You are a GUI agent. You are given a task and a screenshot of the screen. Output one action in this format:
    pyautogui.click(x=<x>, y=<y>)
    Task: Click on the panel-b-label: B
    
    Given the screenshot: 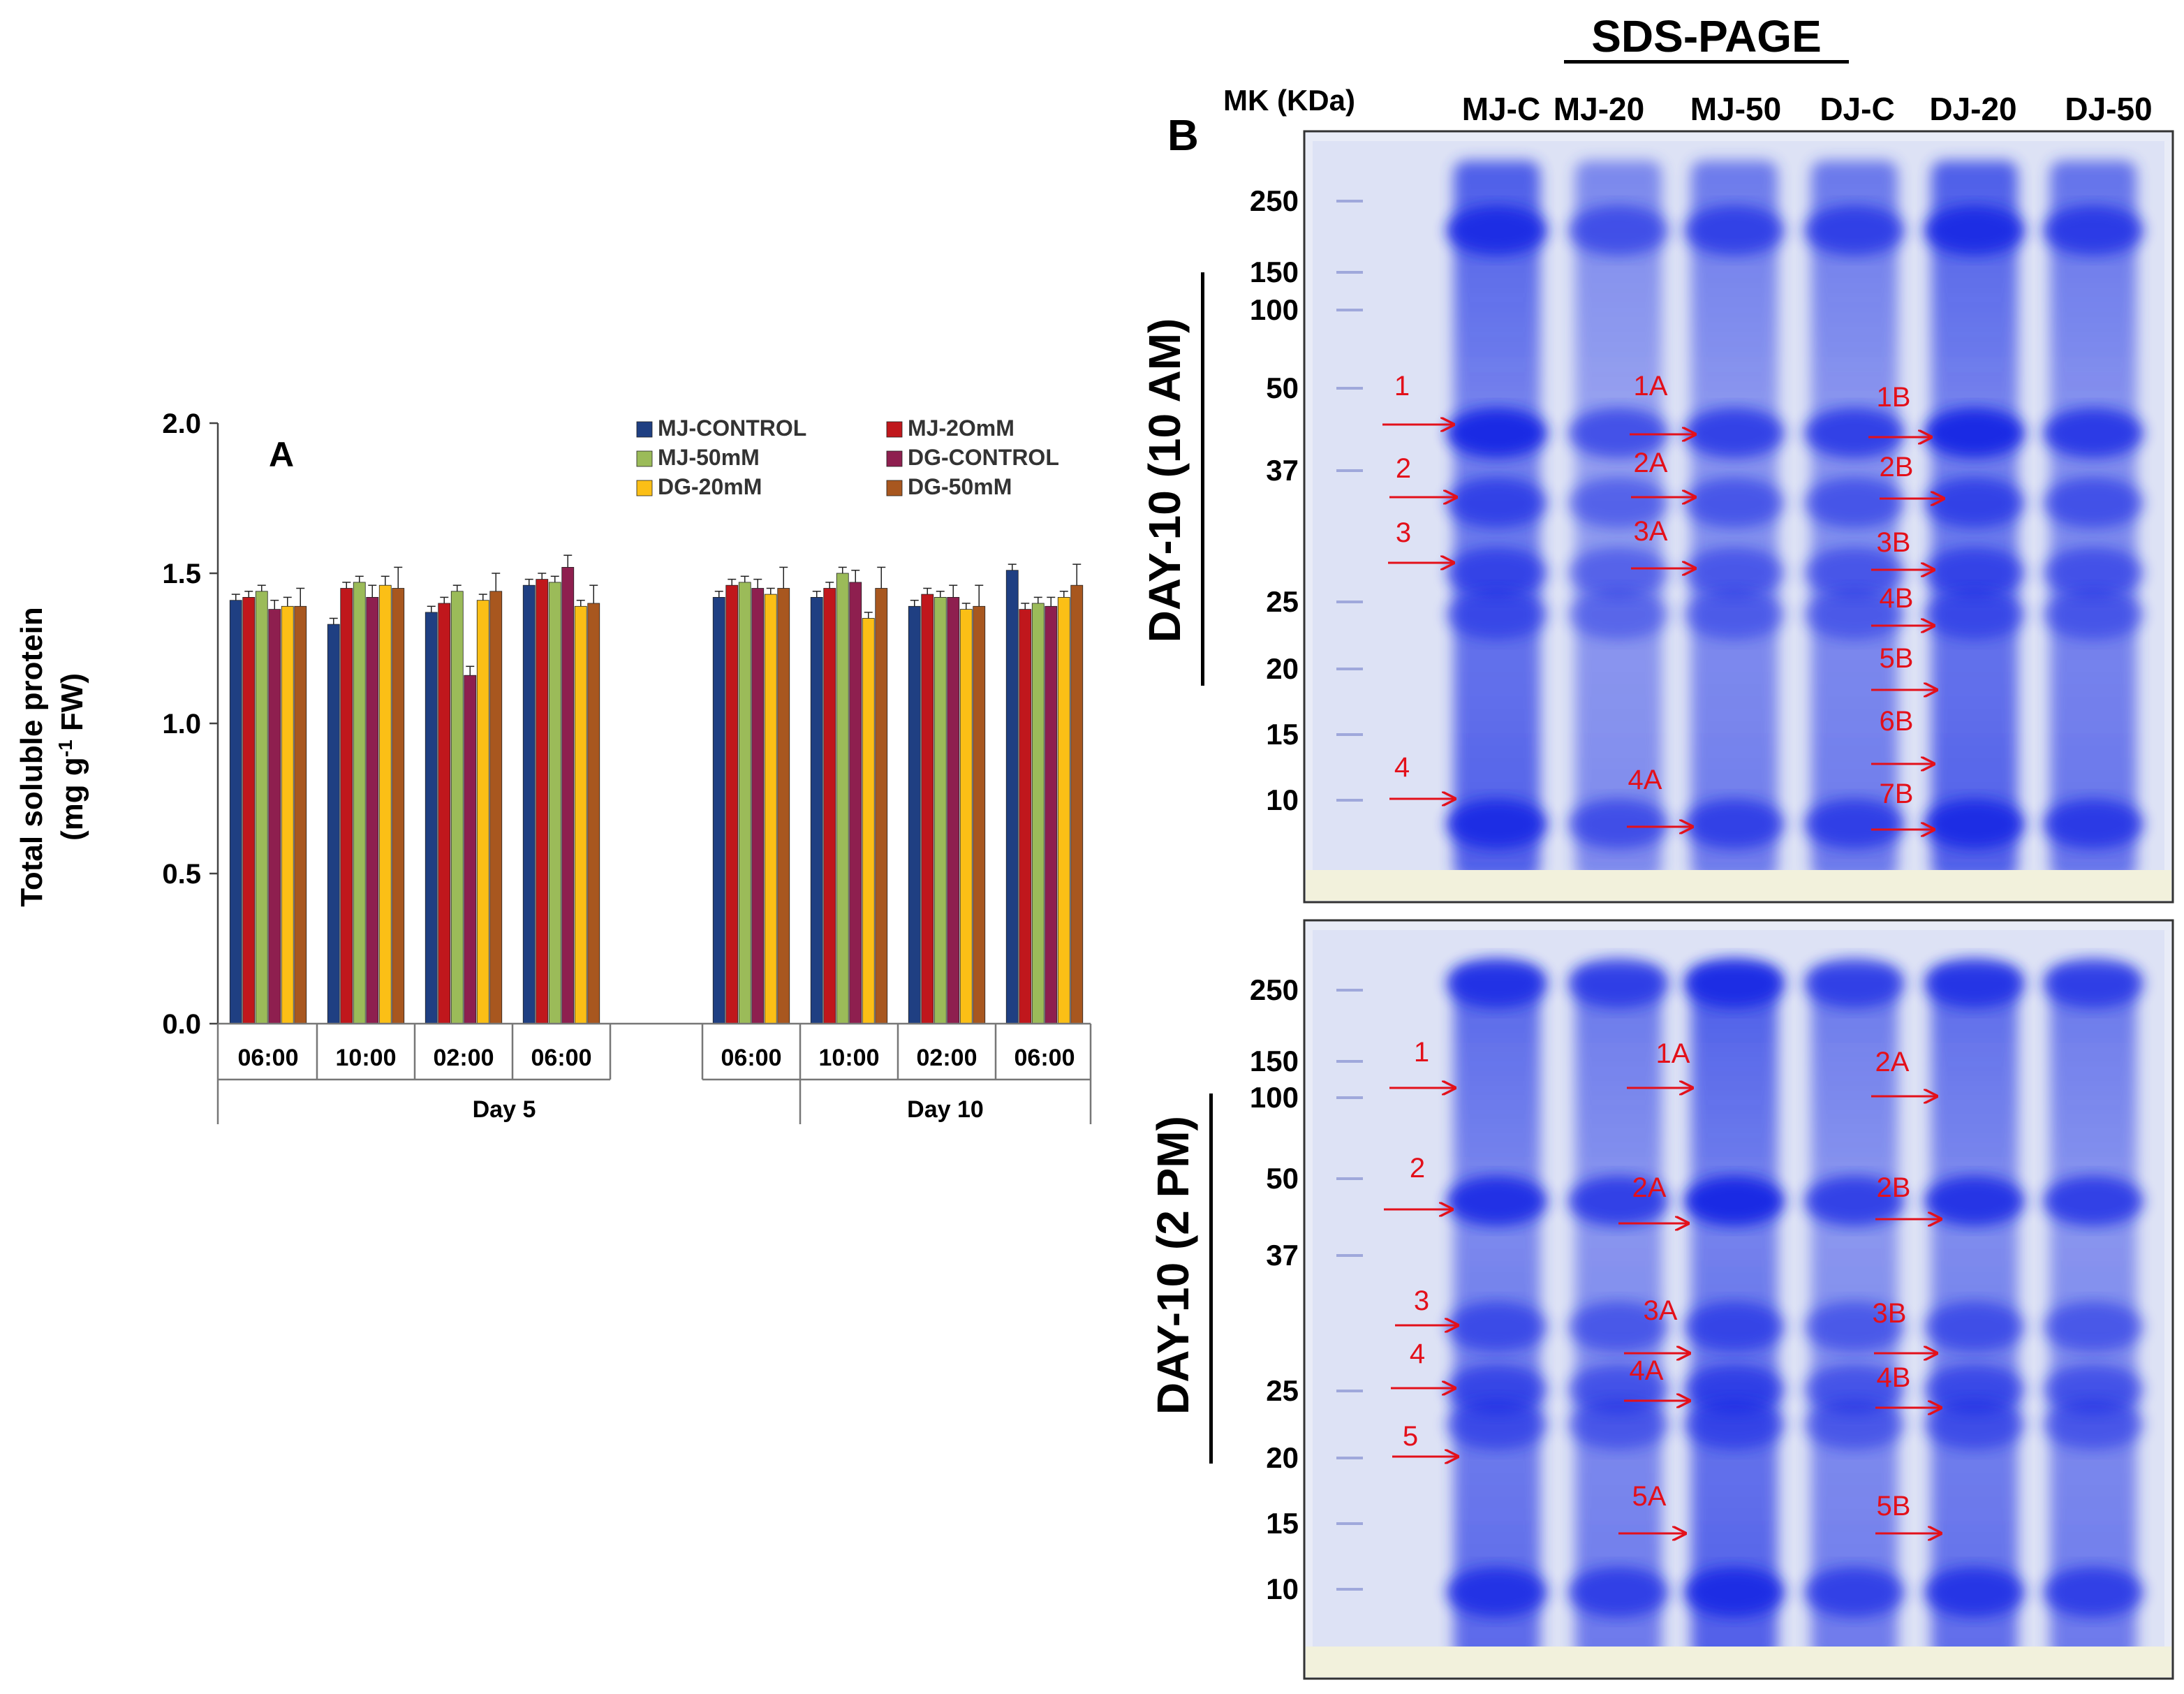 What is the action you would take?
    pyautogui.click(x=1183, y=136)
    